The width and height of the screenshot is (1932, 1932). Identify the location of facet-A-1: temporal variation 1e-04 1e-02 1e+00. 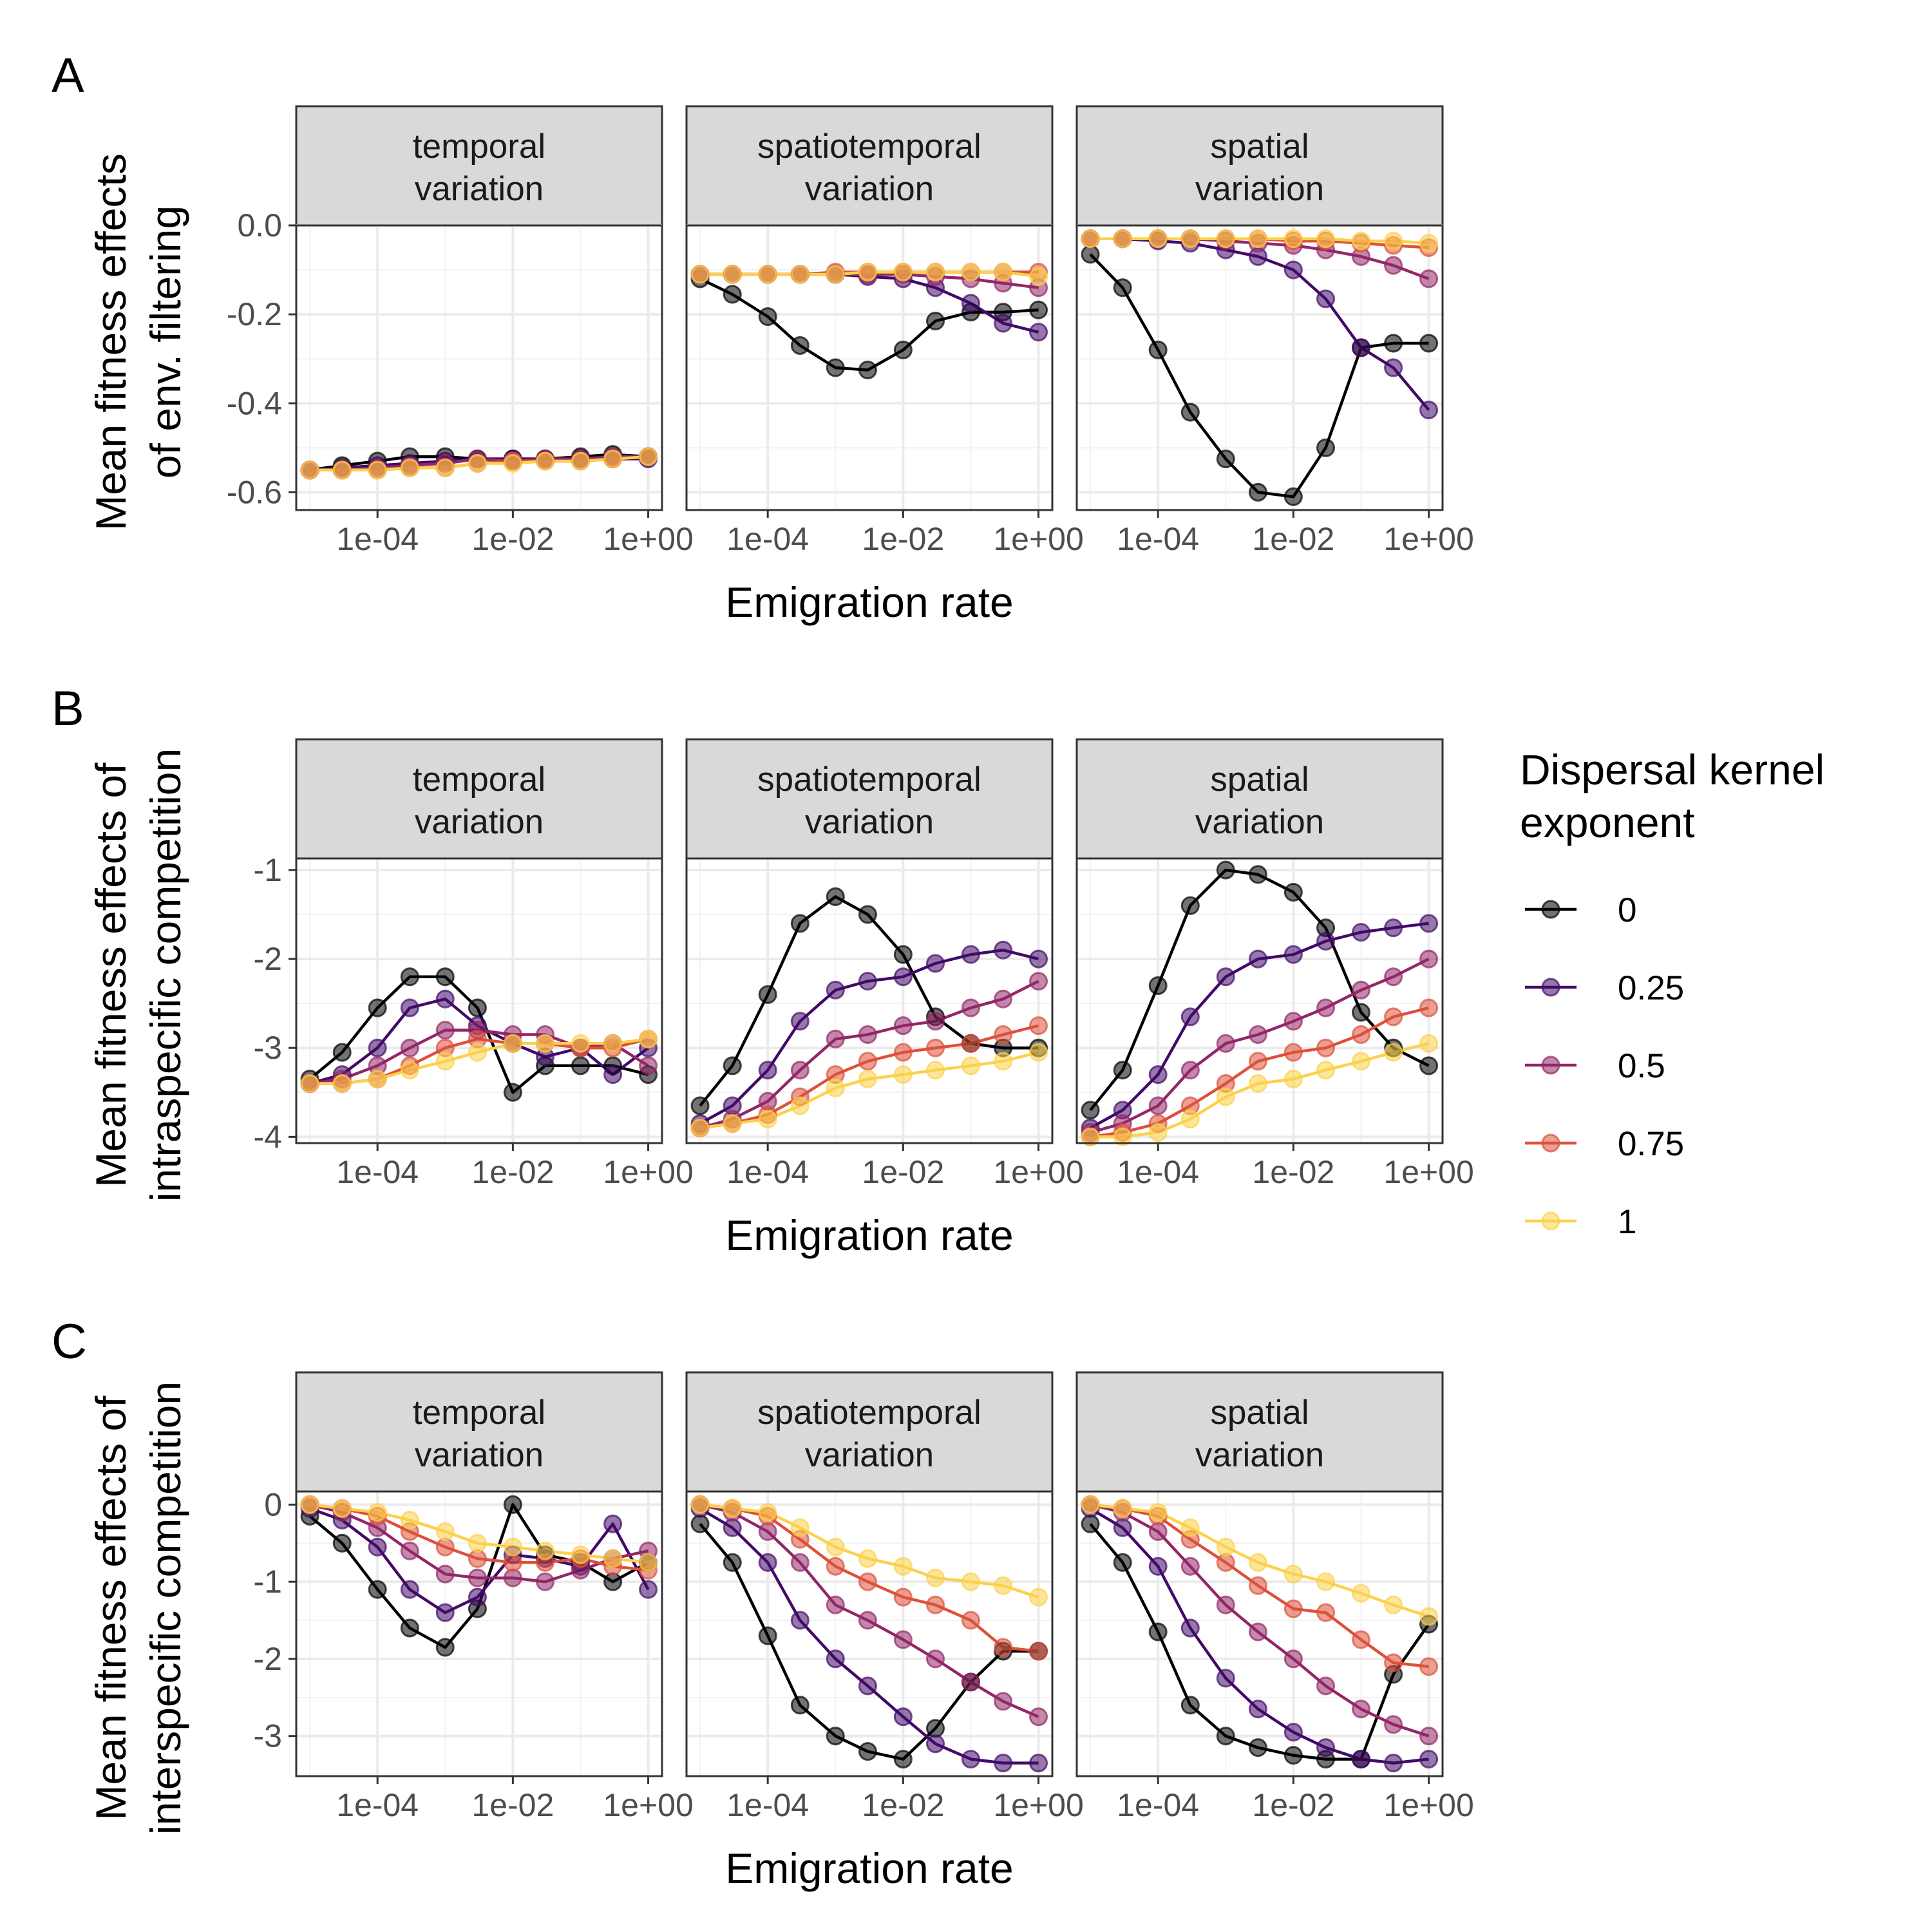
(495, 331).